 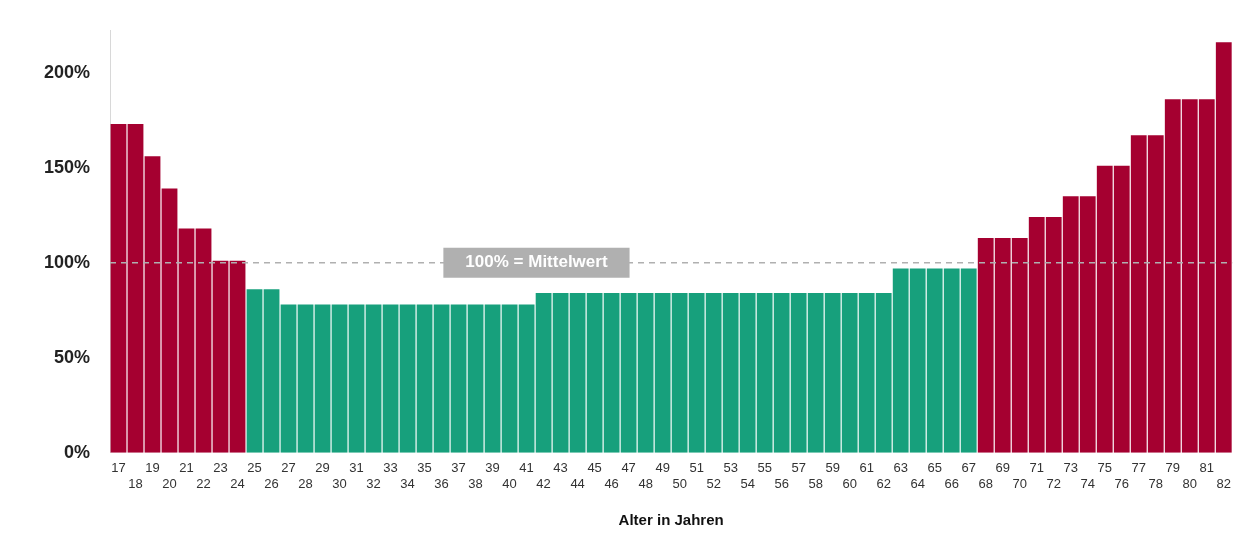 What do you see at coordinates (66, 261) in the screenshot?
I see `y-tick-label: 100%` at bounding box center [66, 261].